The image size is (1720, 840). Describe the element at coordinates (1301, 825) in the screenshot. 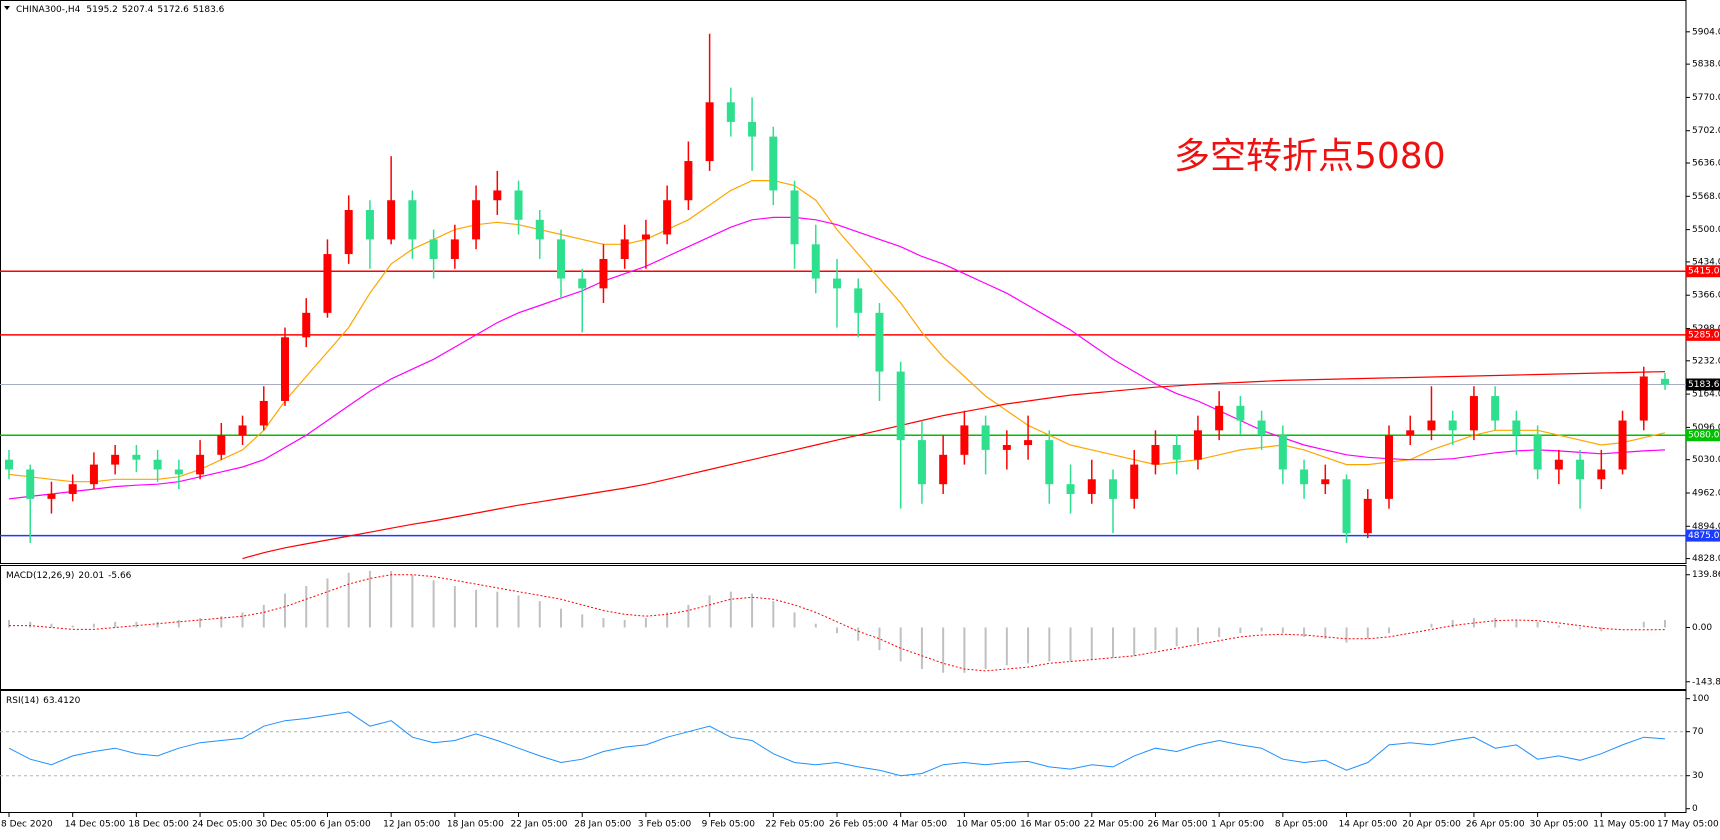

I see `x-tick-label: 8 Apr 05:00` at that location.